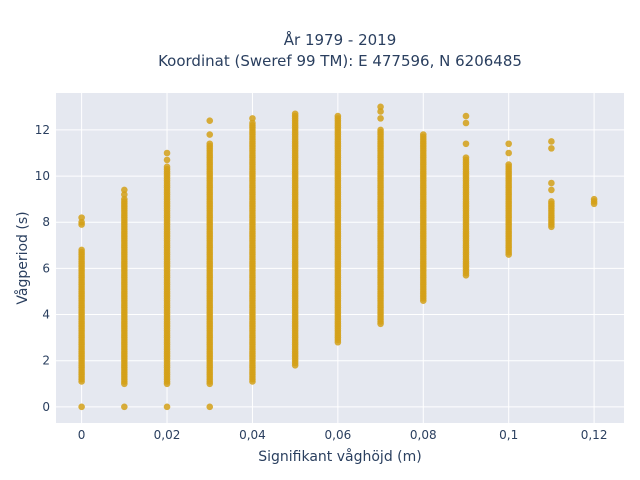 The height and width of the screenshot is (480, 640). Describe the element at coordinates (167, 435) in the screenshot. I see `x-tick-label: 0,02` at that location.